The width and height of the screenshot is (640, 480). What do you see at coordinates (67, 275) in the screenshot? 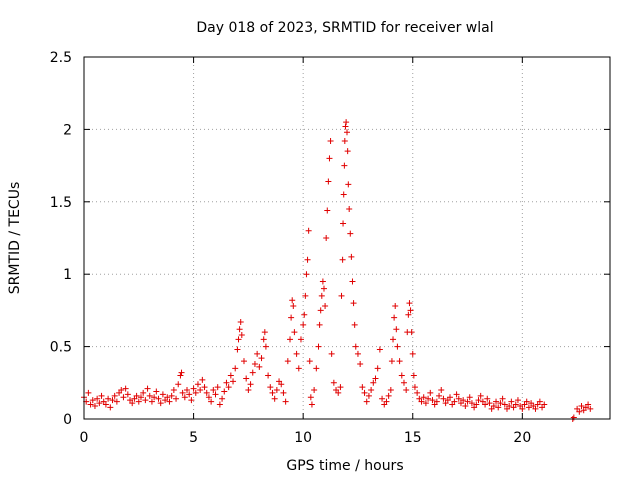
I see `y-tick-label: 1` at bounding box center [67, 275].